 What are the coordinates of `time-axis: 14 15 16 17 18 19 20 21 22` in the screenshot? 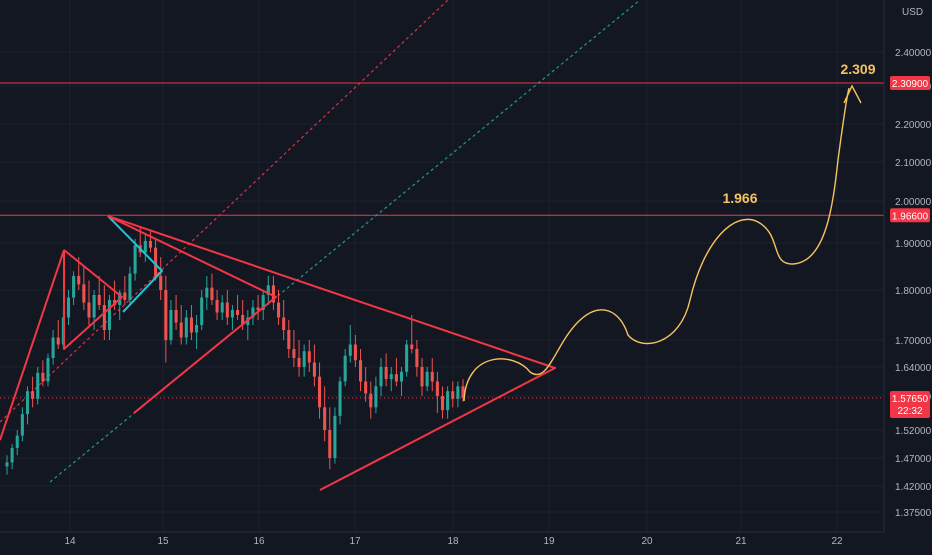 It's located at (442, 540).